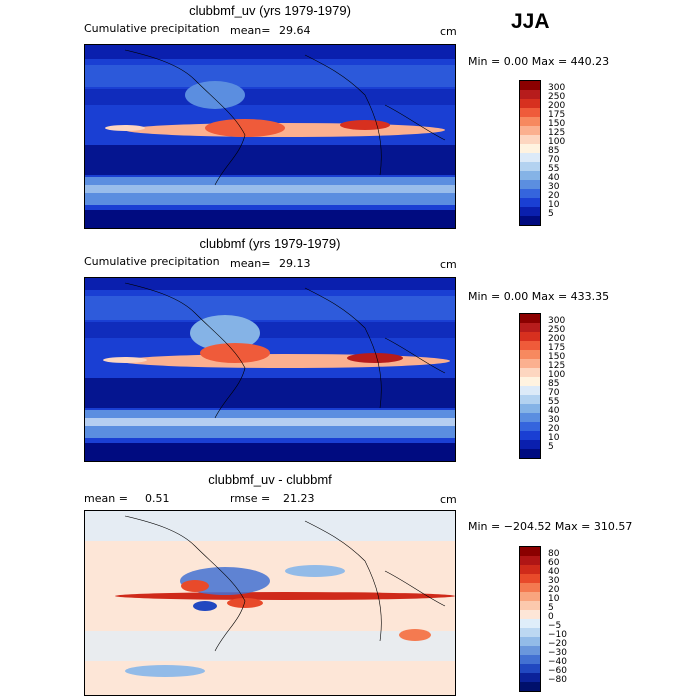 The height and width of the screenshot is (700, 700). Describe the element at coordinates (270, 243) in the screenshot. I see `panel2-title: clubbmf (yrs 1979-1979)` at that location.